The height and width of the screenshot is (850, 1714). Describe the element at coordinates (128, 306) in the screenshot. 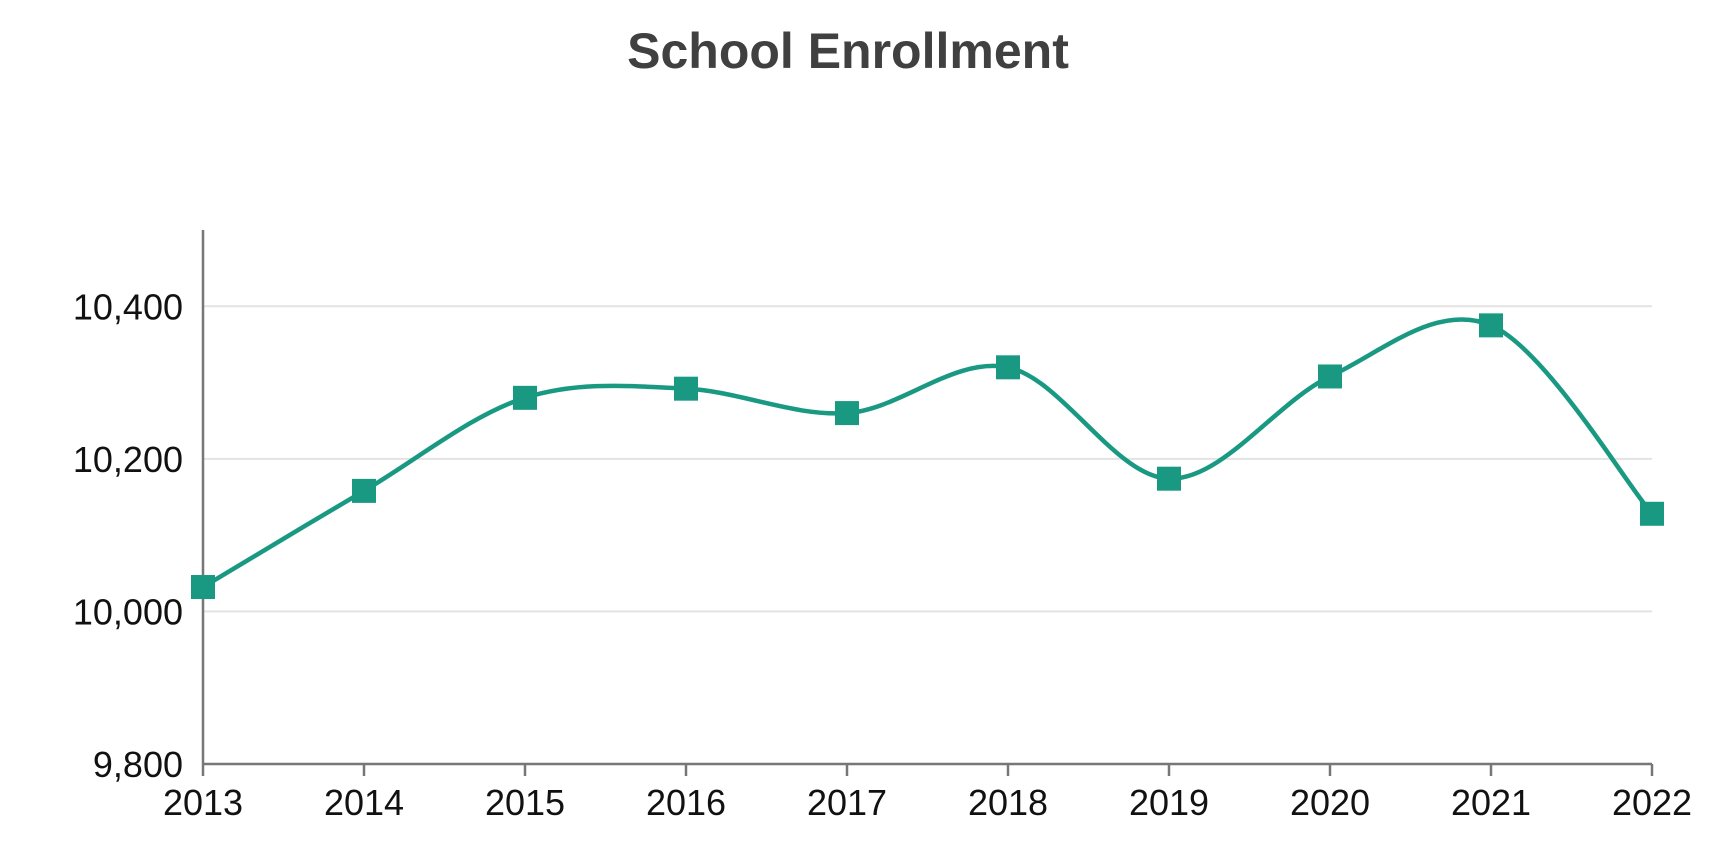

I see `y-tick-label: 10,400` at that location.